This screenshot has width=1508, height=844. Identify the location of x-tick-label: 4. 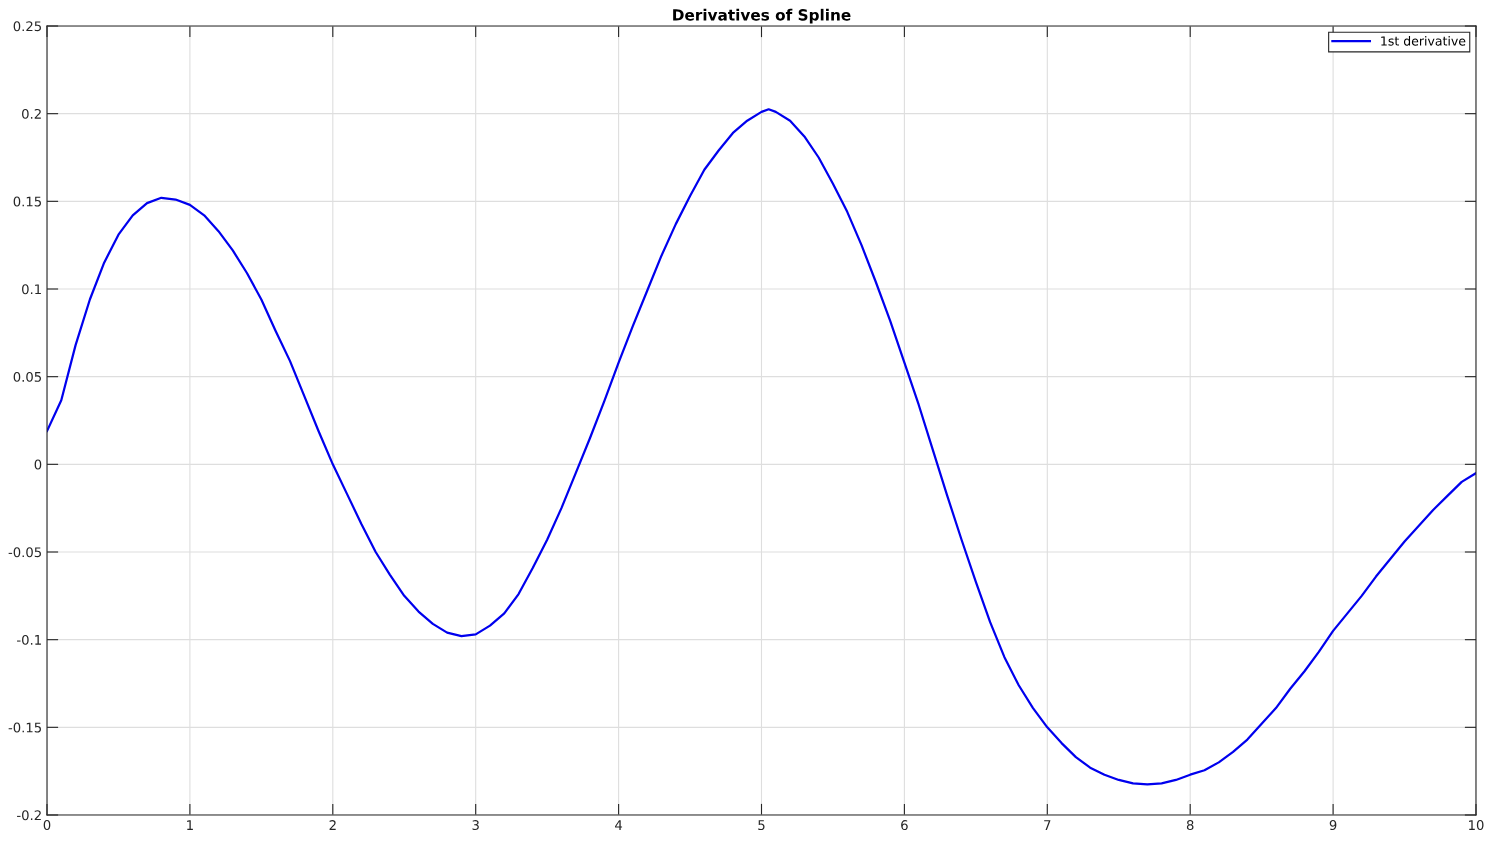
(619, 825).